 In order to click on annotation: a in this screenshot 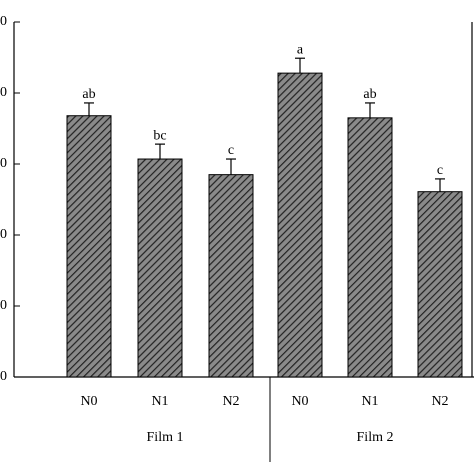, I will do `click(300, 49)`.